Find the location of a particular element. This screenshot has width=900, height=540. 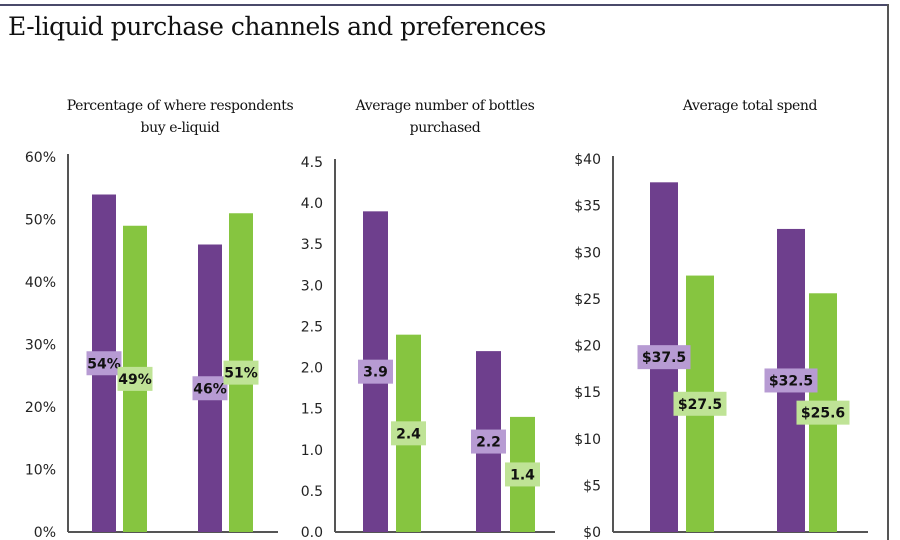

chart-1-data-label: 51% is located at coordinates (241, 374).